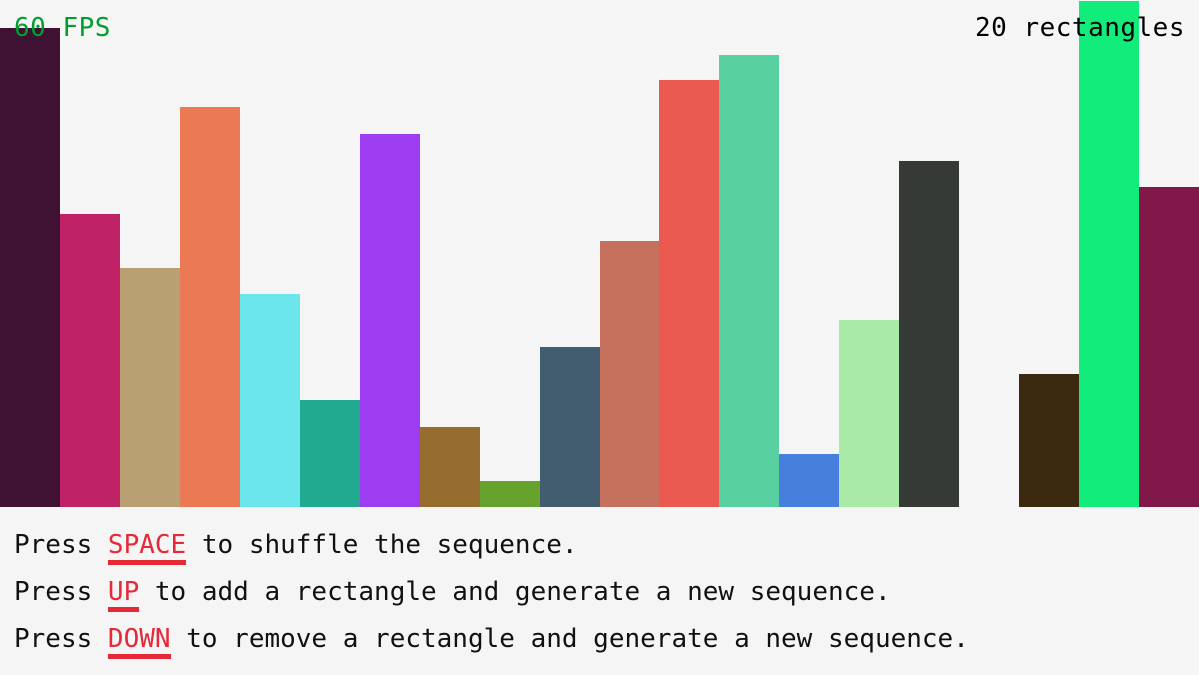 The width and height of the screenshot is (1199, 675). I want to click on instruction-suffix: to shuffle the sequence., so click(382, 545).